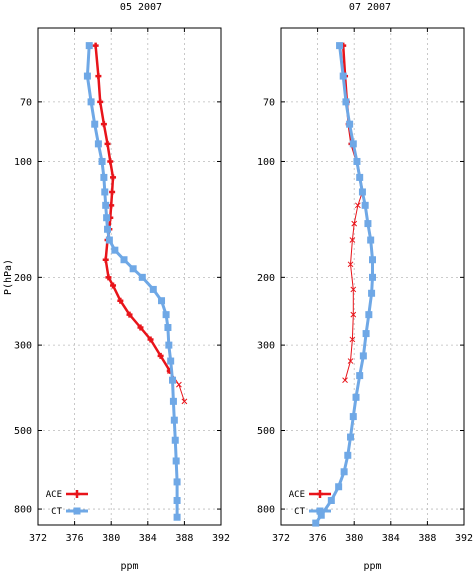  Describe the element at coordinates (184, 538) in the screenshot. I see `x-tick-label: 388` at that location.